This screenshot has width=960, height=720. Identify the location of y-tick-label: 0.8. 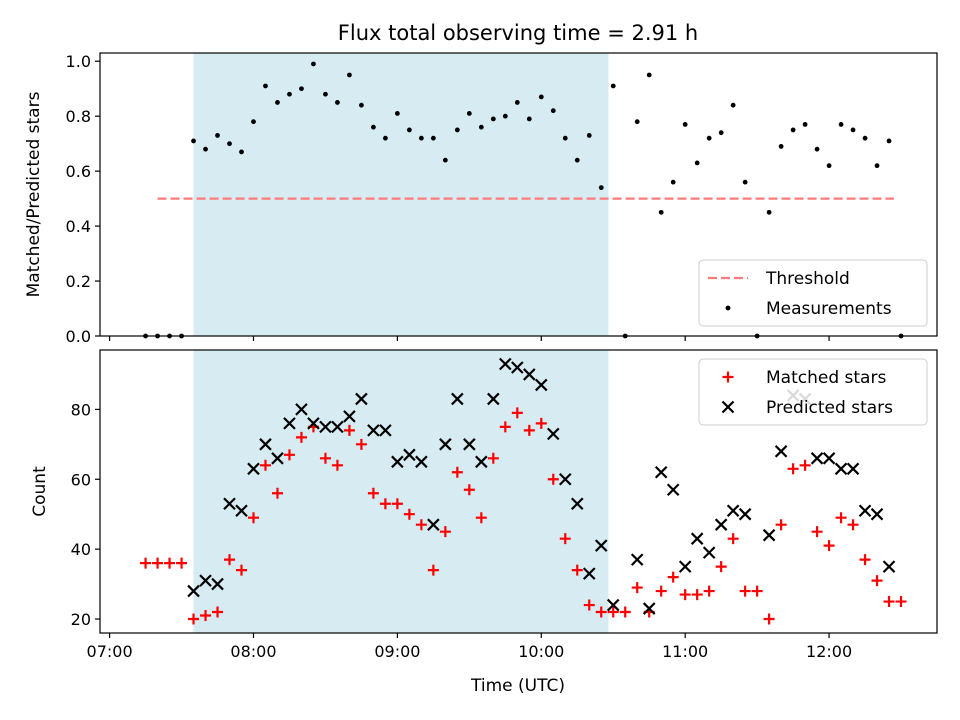
(78, 116).